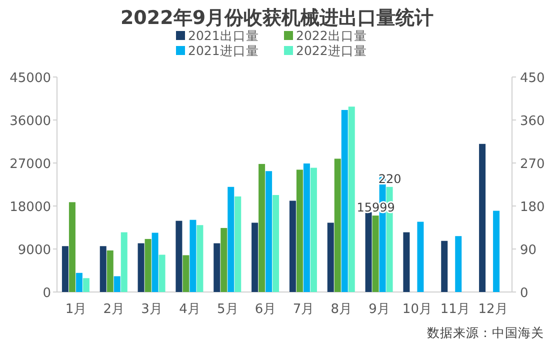 This screenshot has width=554, height=347. What do you see at coordinates (455, 309) in the screenshot?
I see `x-tick-label: 11月` at bounding box center [455, 309].